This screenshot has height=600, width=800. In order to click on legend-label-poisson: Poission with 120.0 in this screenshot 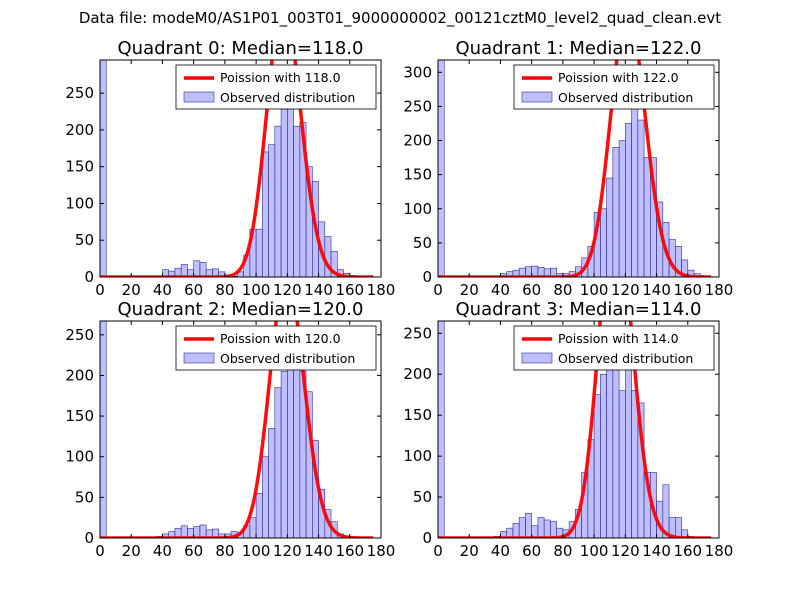, I will do `click(280, 338)`.